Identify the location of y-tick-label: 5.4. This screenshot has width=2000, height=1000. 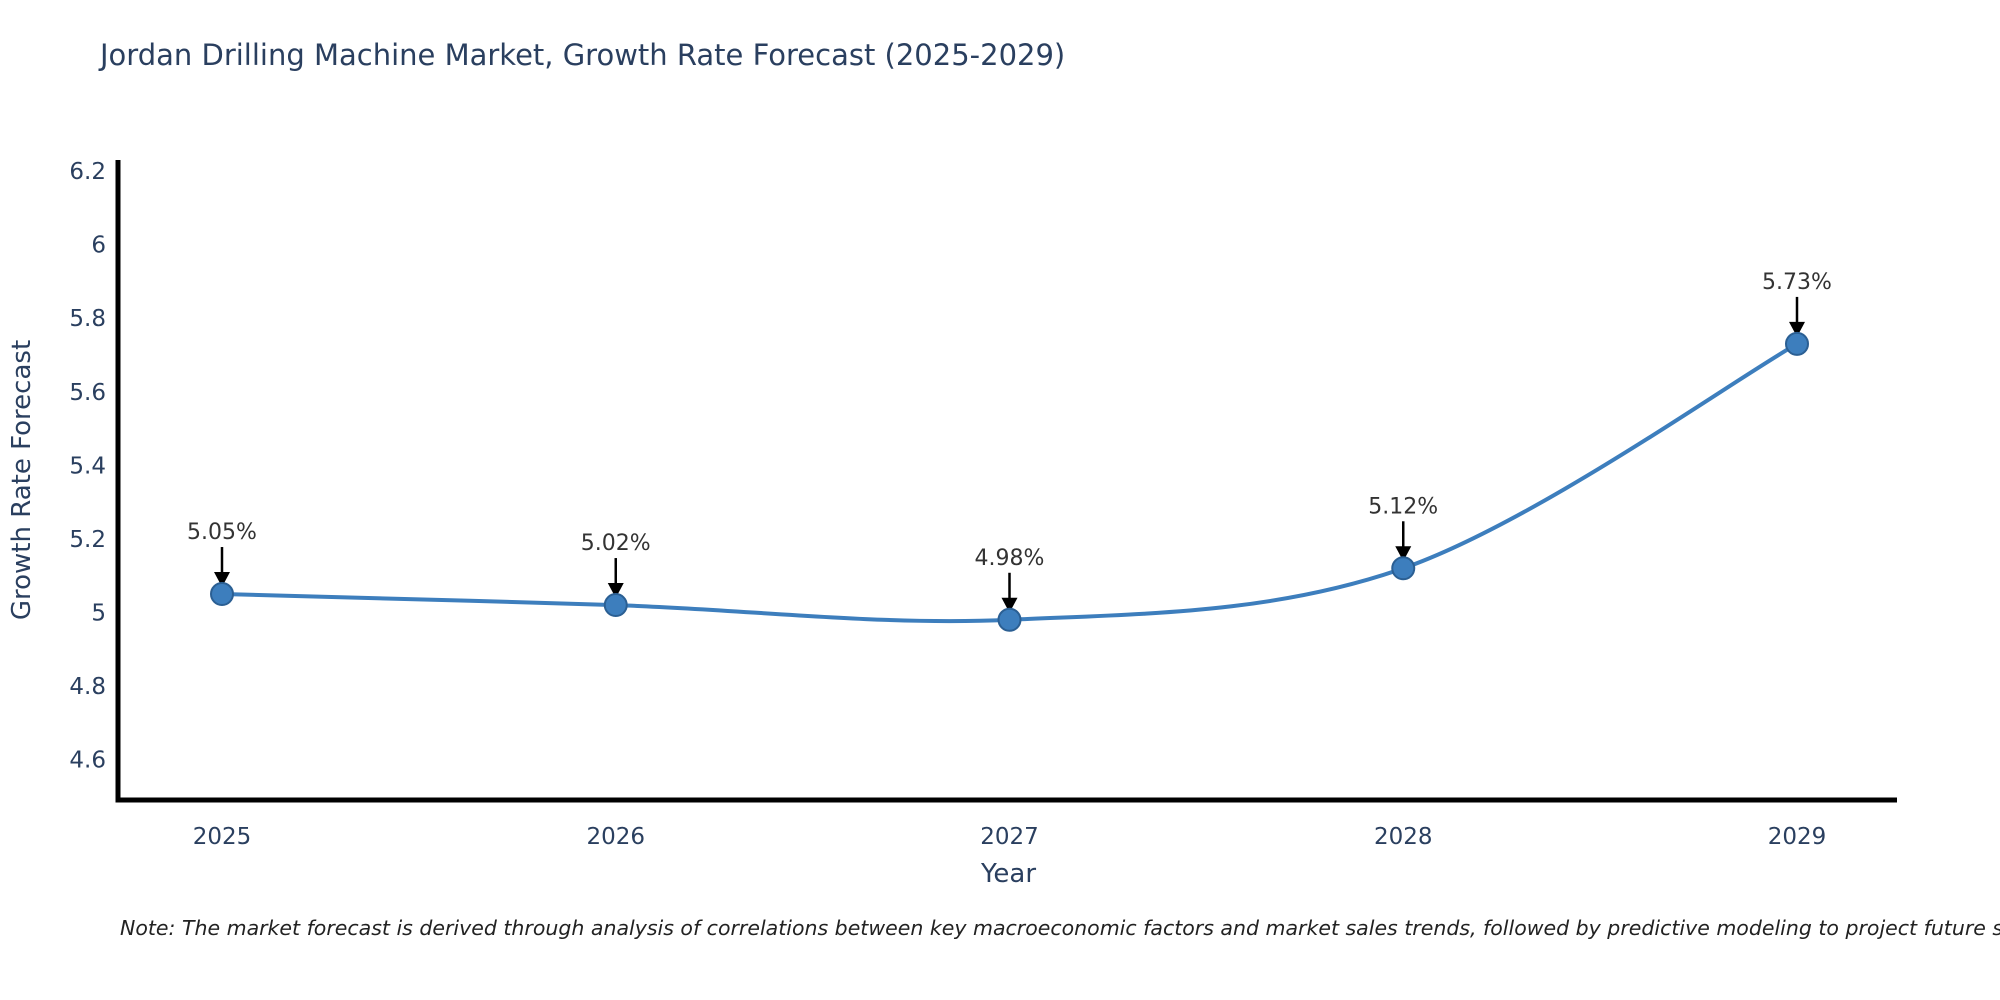
(87, 466).